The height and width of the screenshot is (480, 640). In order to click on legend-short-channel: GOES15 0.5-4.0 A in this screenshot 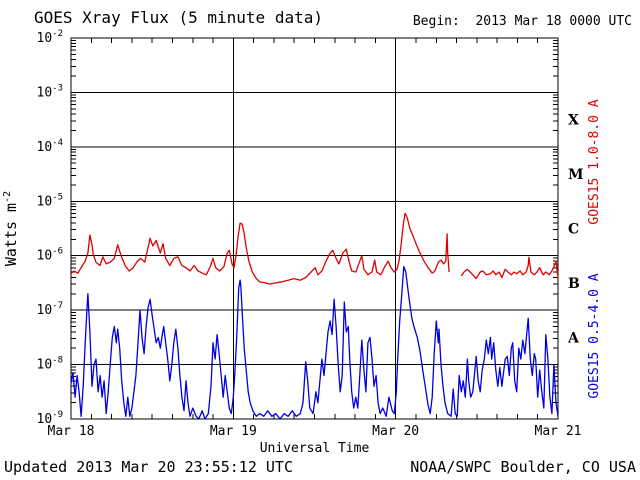, I will do `click(594, 335)`.